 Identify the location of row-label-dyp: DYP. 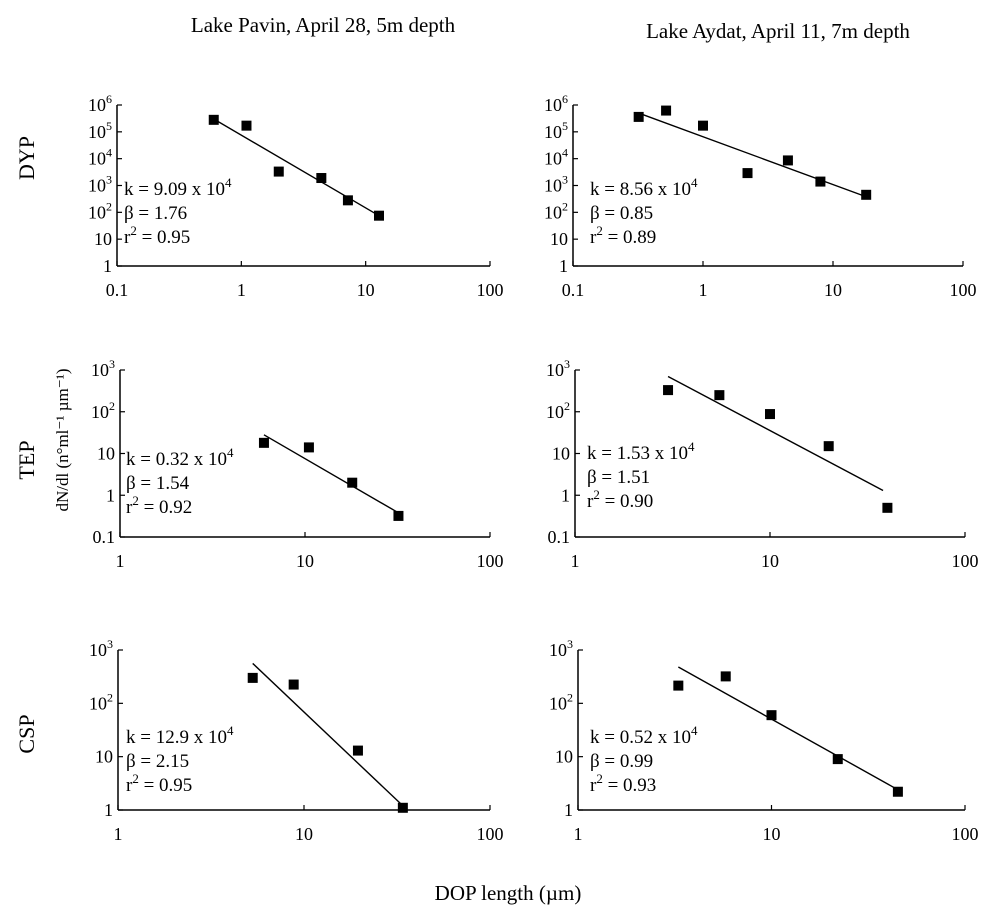
(26, 158).